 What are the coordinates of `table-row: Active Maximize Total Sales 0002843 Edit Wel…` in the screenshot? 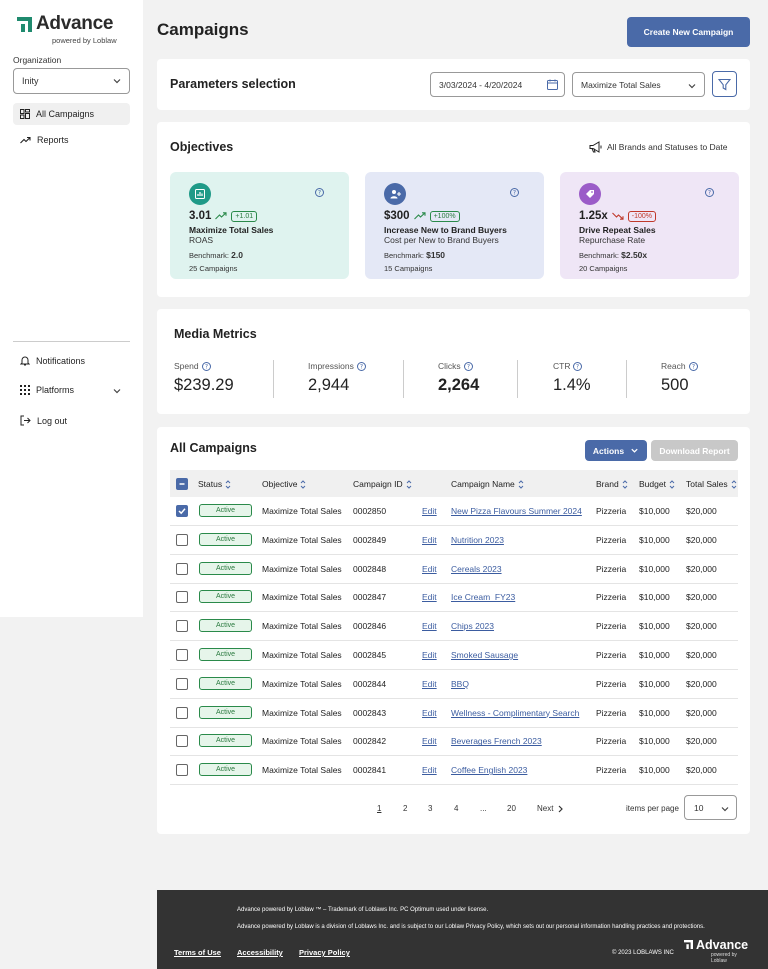 It's located at (454, 713).